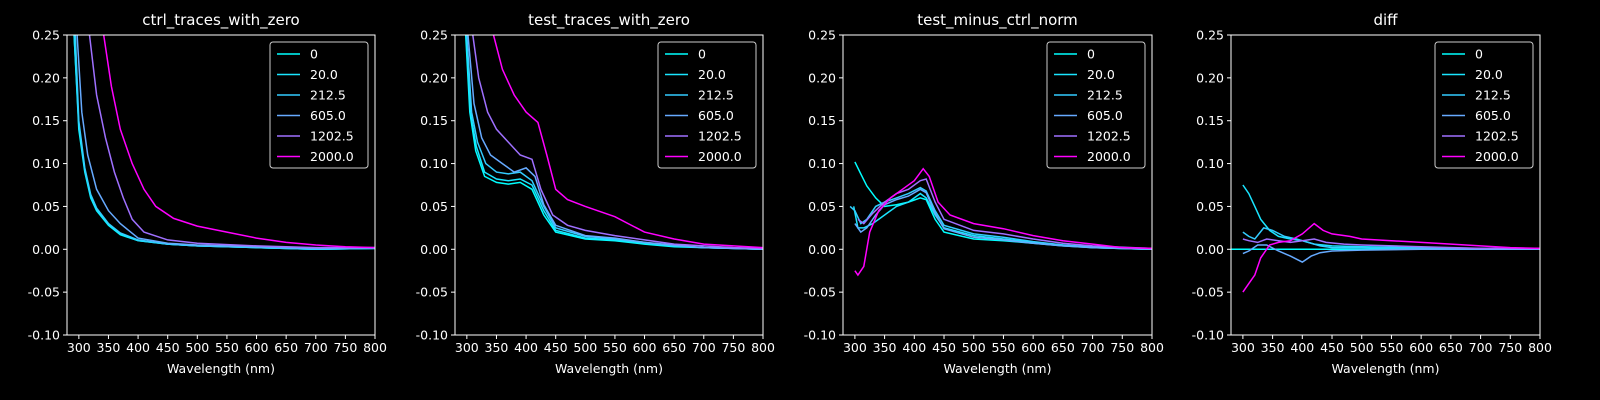 This screenshot has width=1600, height=400. Describe the element at coordinates (257, 347) in the screenshot. I see `x-tick-label: 600` at that location.